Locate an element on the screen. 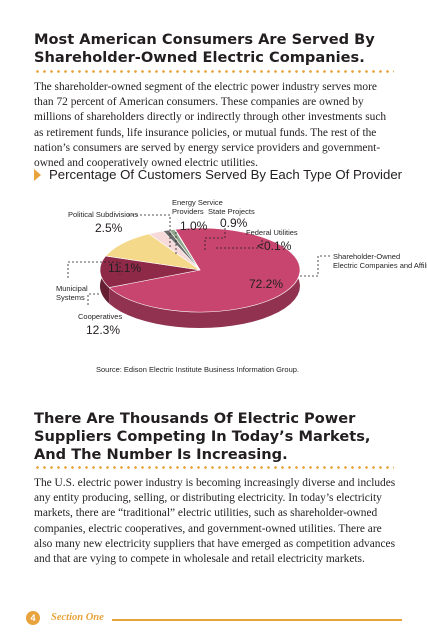 Image resolution: width=427 pixels, height=640 pixels. leader-shareholder-owned is located at coordinates (315, 266).